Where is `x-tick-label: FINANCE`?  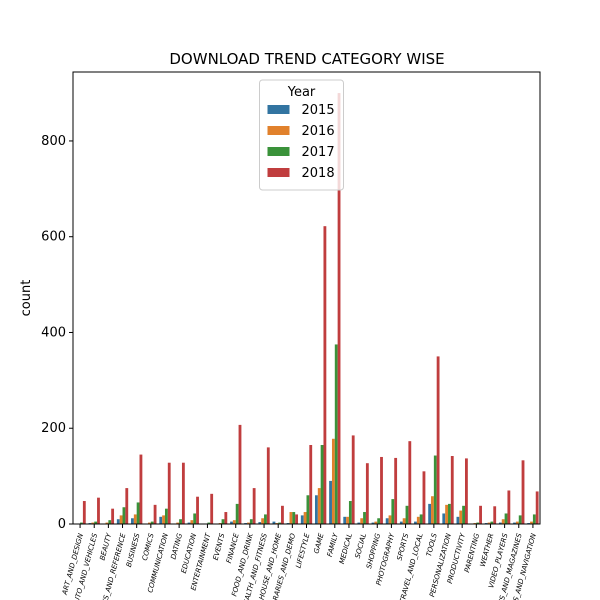
x-tick-label: FINANCE is located at coordinates (233, 548).